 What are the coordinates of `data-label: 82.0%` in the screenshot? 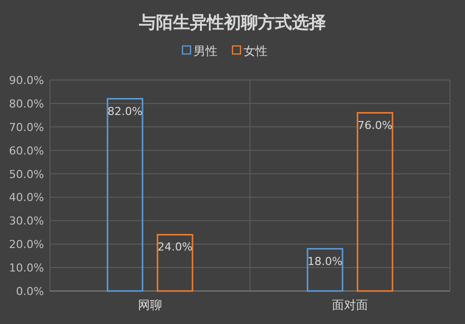 It's located at (125, 111).